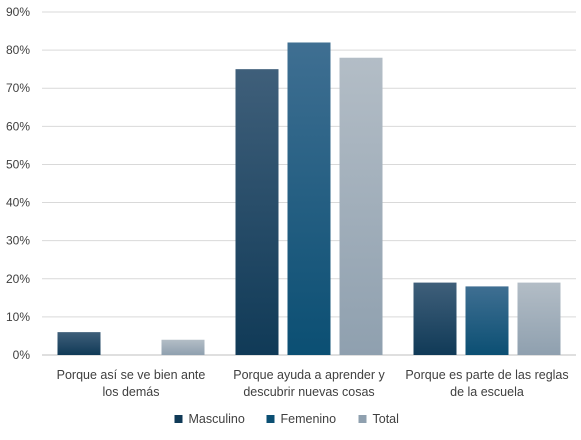  I want to click on y-tick-label: 10%, so click(18, 317).